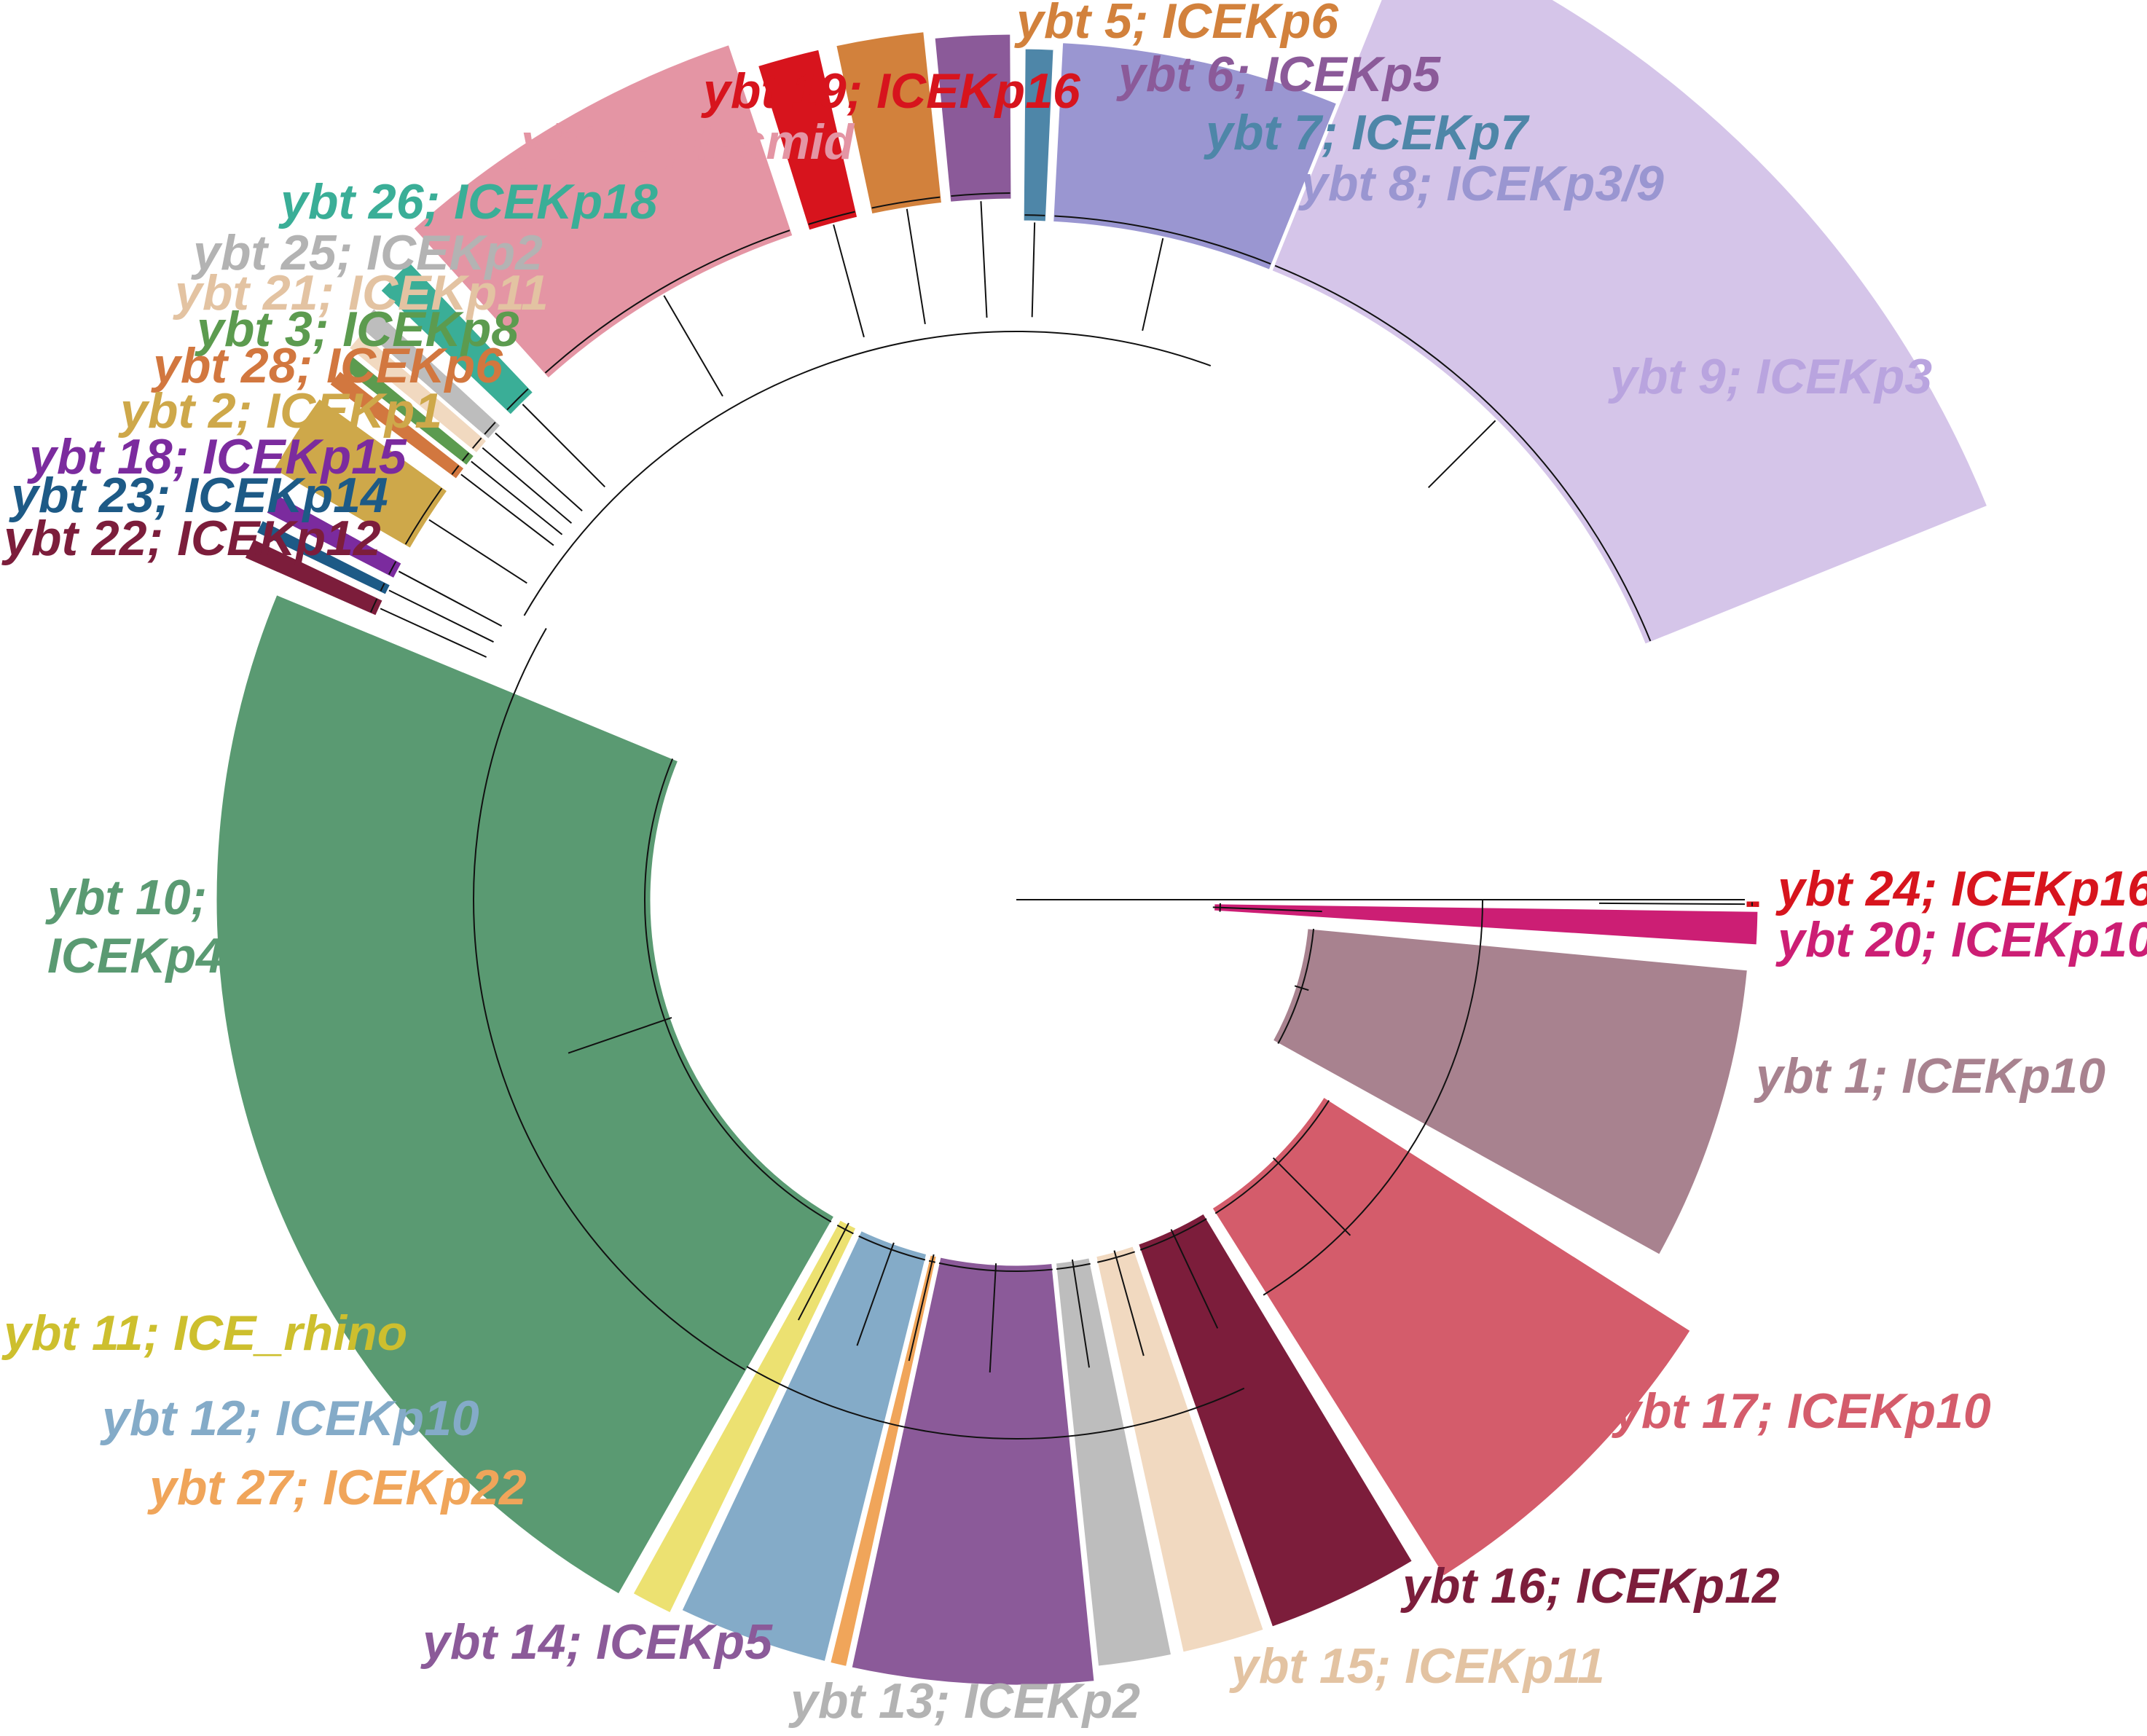 This screenshot has width=2147, height=1736. What do you see at coordinates (1801, 1411) in the screenshot?
I see `clade-label-ybt17: ybt 17; ICEKp10` at bounding box center [1801, 1411].